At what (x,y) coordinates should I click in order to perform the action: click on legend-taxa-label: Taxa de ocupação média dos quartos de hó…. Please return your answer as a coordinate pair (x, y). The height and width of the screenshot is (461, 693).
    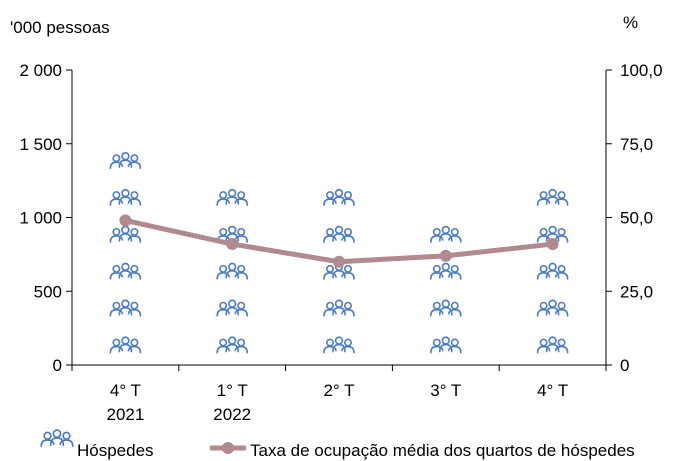
    Looking at the image, I should click on (442, 450).